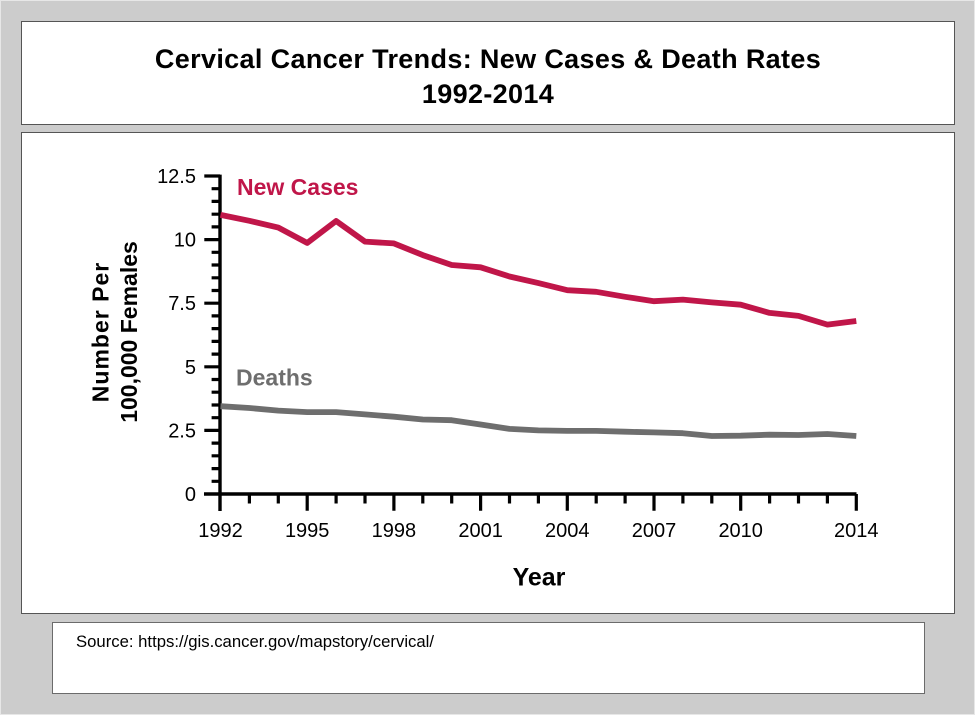  I want to click on svg-text: 2007, so click(654, 531).